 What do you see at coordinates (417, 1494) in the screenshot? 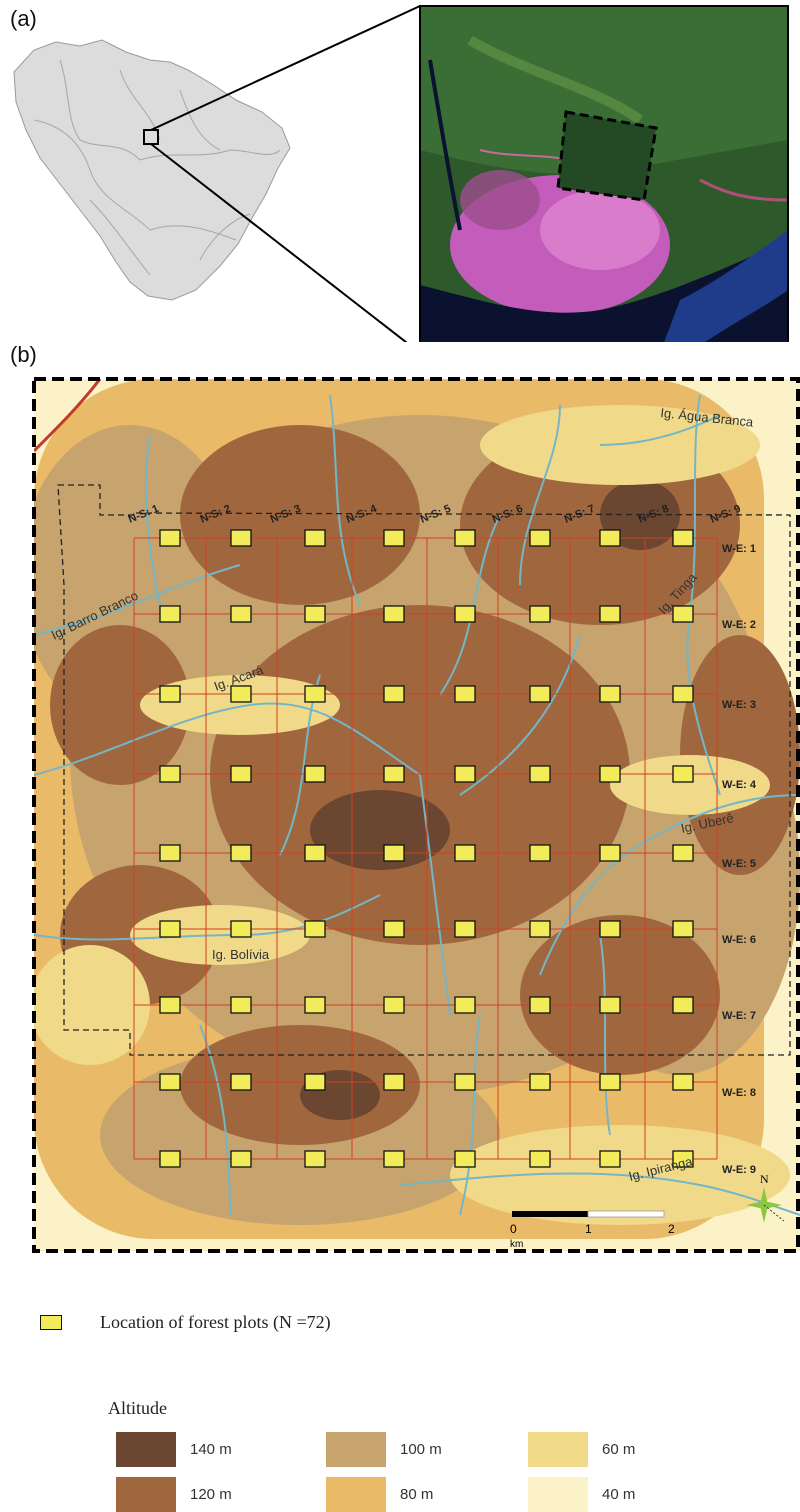
I see `altitude-label-80: 80 m` at bounding box center [417, 1494].